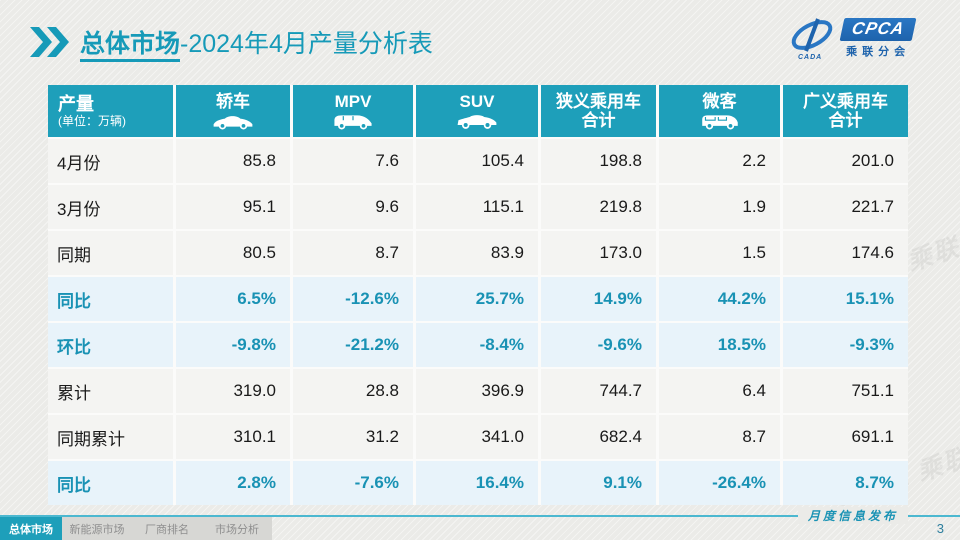  Describe the element at coordinates (598, 207) in the screenshot. I see `table-cell: 219.8` at that location.